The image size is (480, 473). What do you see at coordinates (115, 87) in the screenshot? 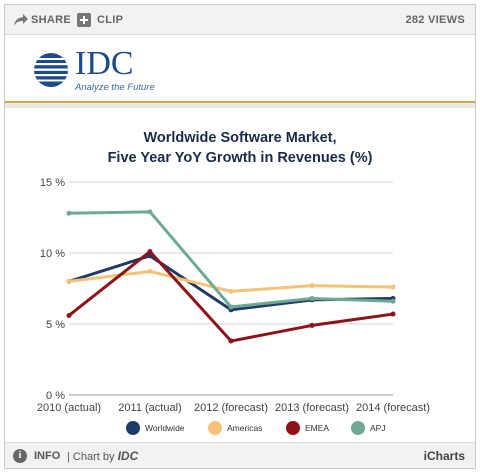
I see `logo-tagline: Analyze the Future` at bounding box center [115, 87].